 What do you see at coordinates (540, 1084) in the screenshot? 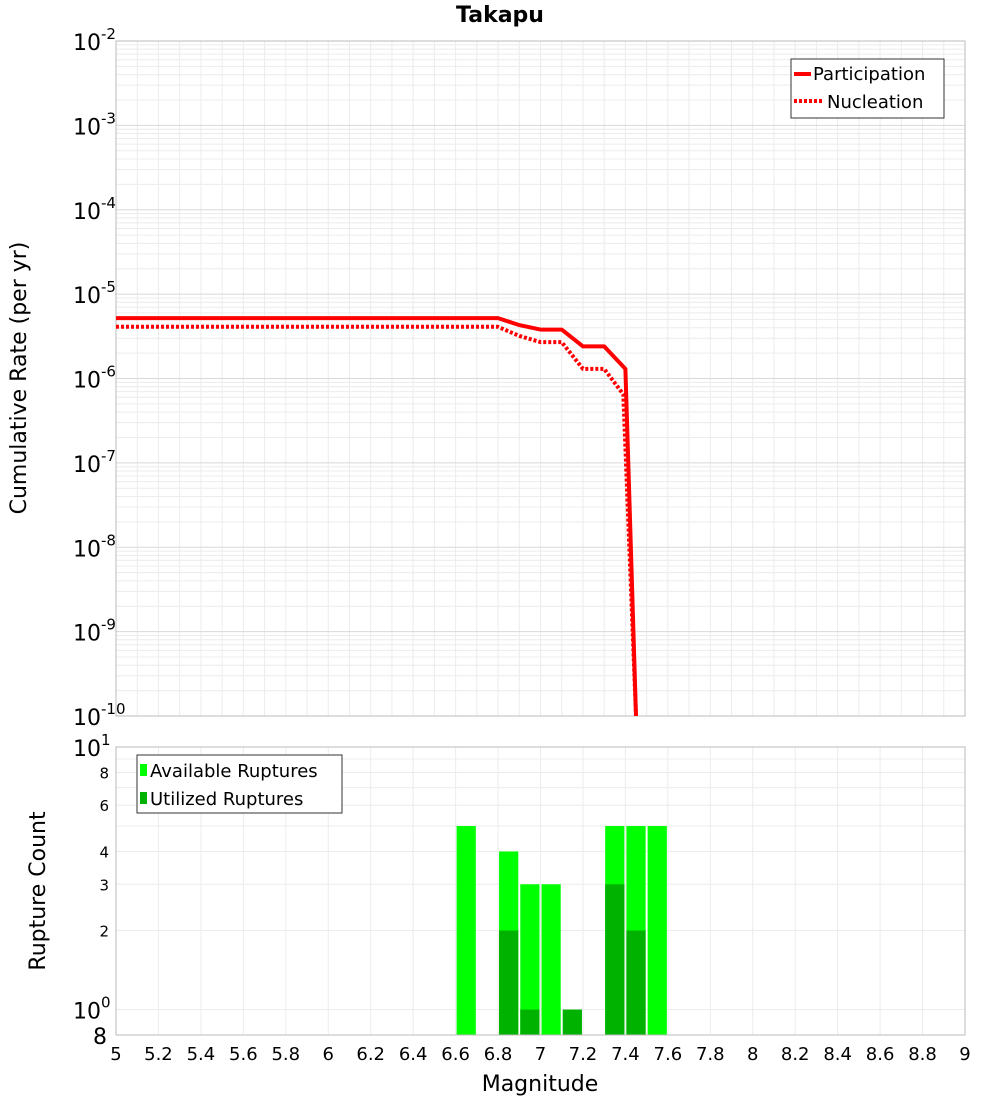
I see `x-axis-label: Magnitude` at bounding box center [540, 1084].